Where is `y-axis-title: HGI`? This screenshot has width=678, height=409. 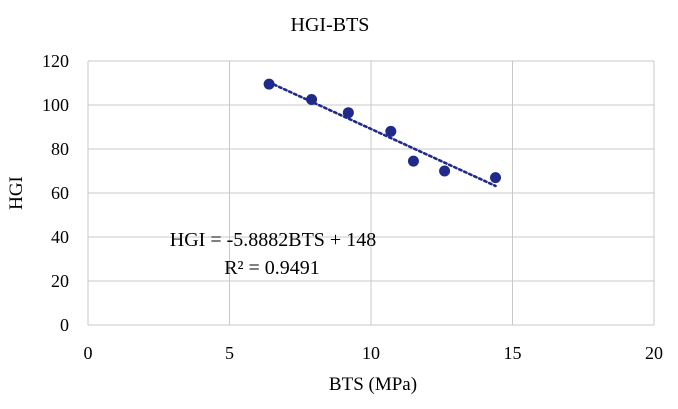
y-axis-title: HGI is located at coordinates (16, 193).